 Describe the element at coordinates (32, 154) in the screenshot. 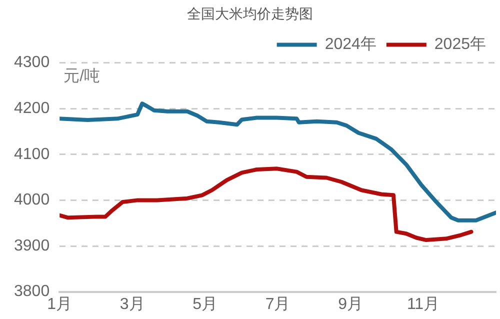

I see `y-tick-label: 4100` at that location.